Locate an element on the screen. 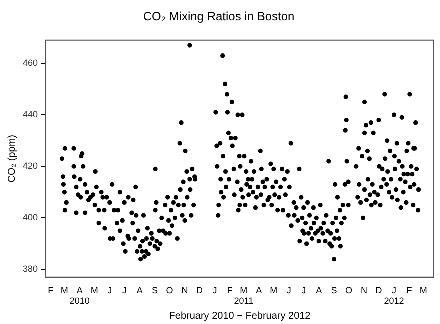  y-tick-label: 380 is located at coordinates (30, 269).